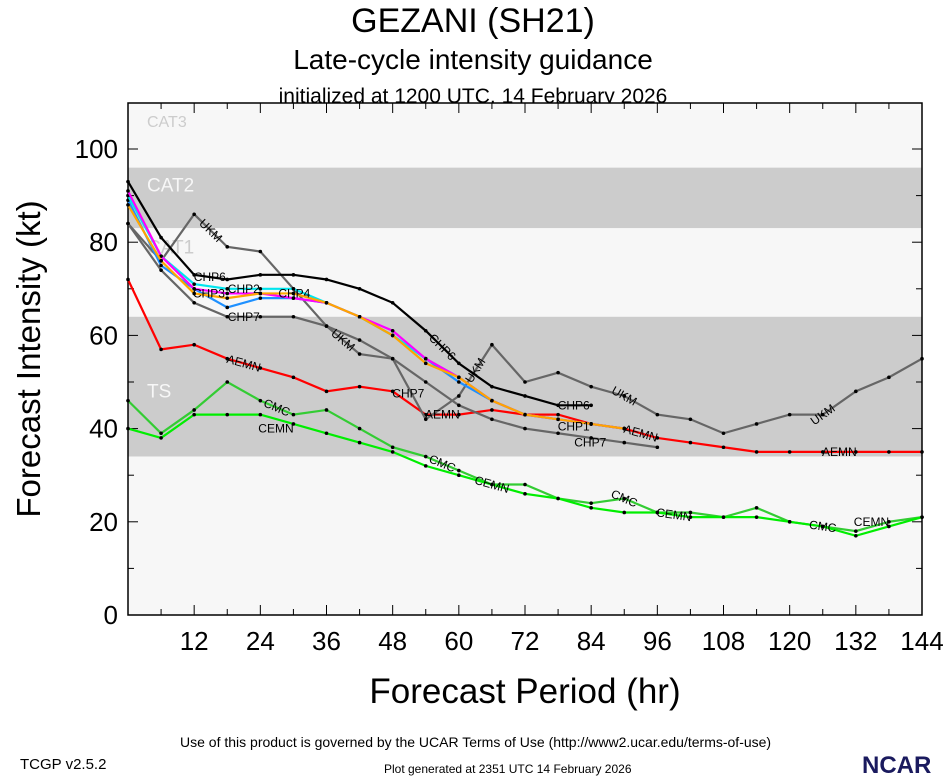 This screenshot has height=780, width=946. I want to click on y-axis-label: Forecast Intensity (kt), so click(28, 358).